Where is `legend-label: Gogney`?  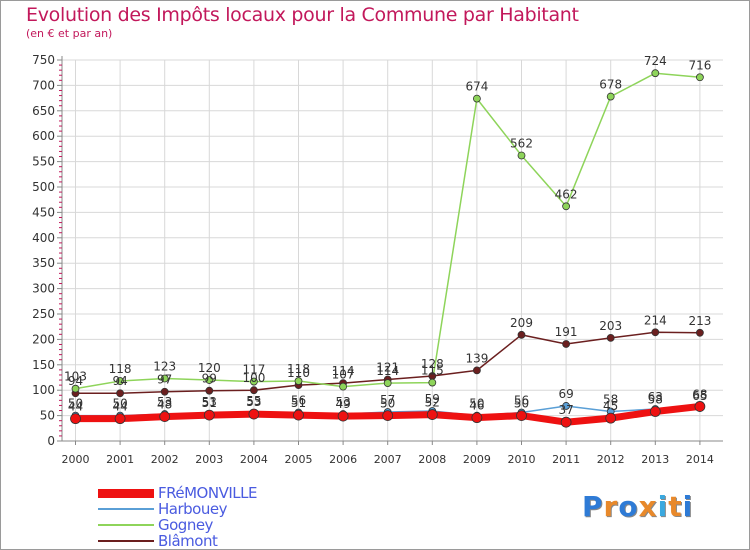
legend-label: Gogney is located at coordinates (185, 525).